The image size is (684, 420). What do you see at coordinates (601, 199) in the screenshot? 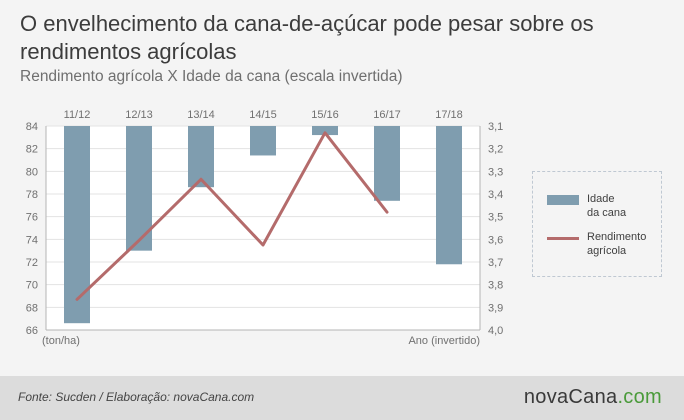
I see `legend-bar-label-line1: Idade` at bounding box center [601, 199].